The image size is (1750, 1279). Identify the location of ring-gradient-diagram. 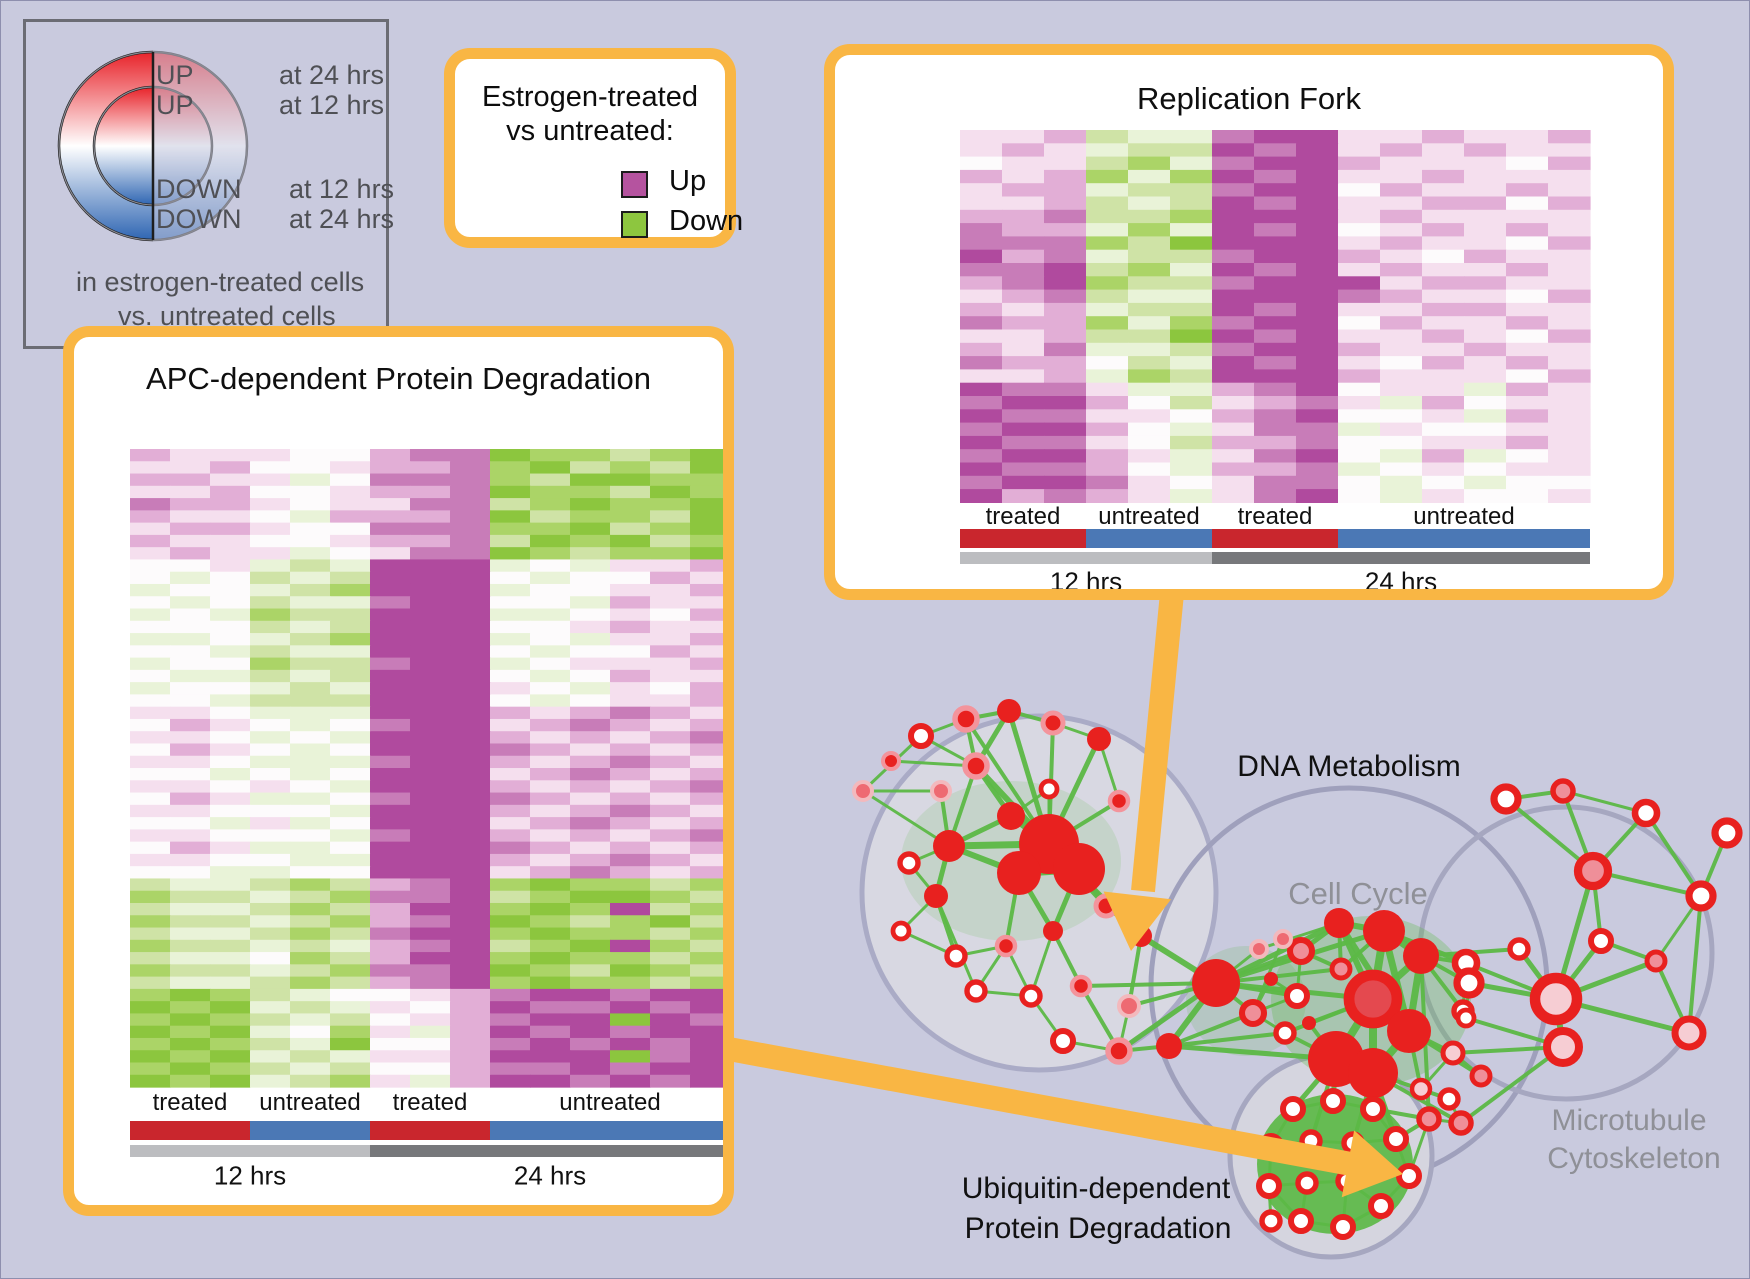
(153, 146).